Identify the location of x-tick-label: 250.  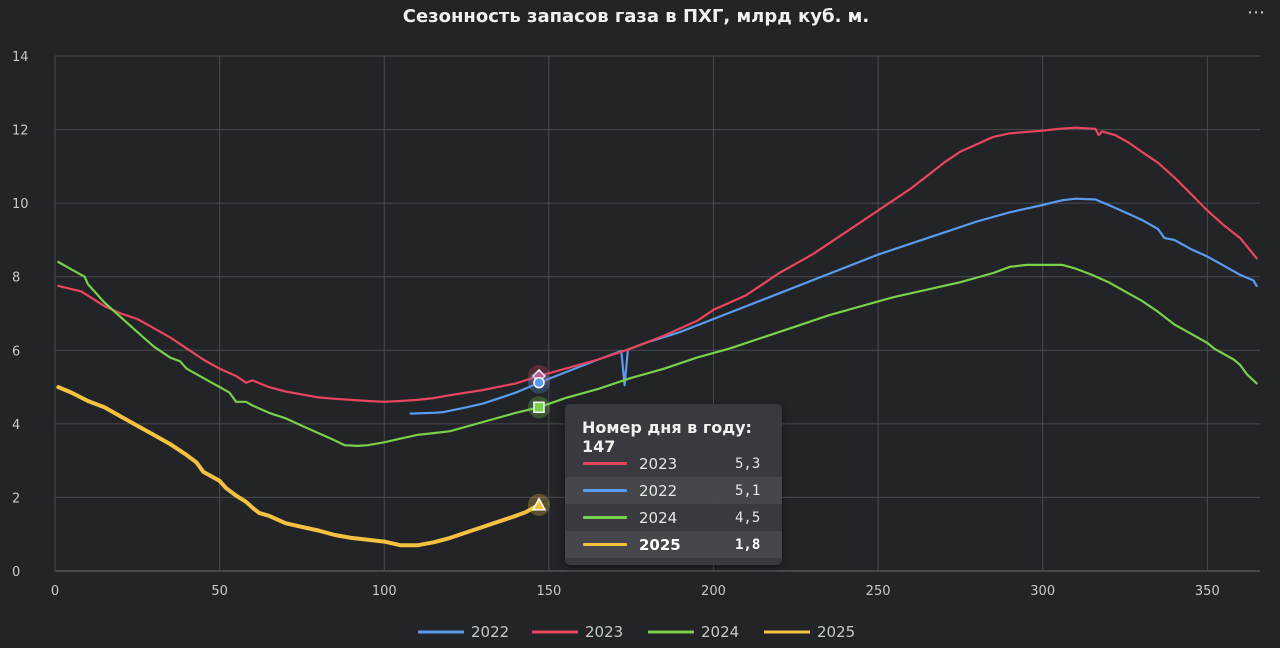
(878, 591).